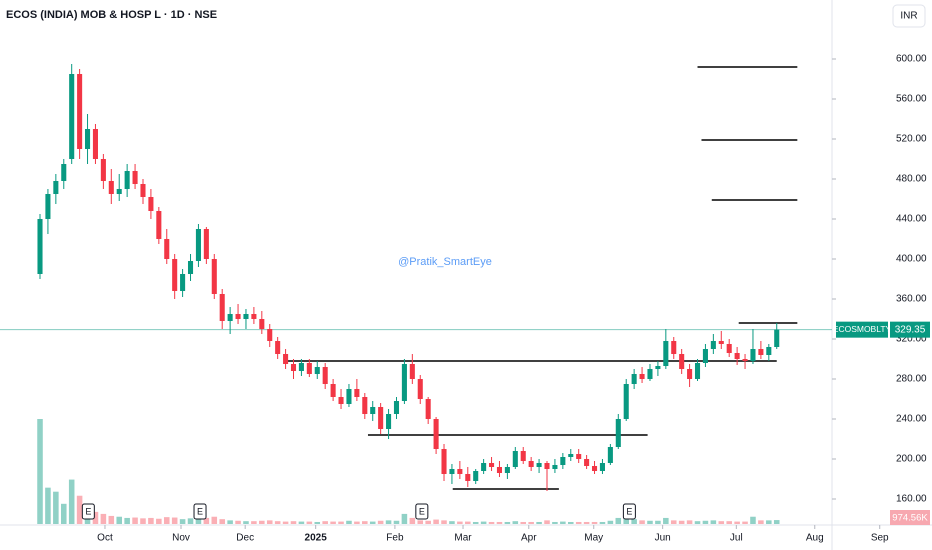 The image size is (932, 550). Describe the element at coordinates (911, 219) in the screenshot. I see `y-tick-label: 440.00` at that location.